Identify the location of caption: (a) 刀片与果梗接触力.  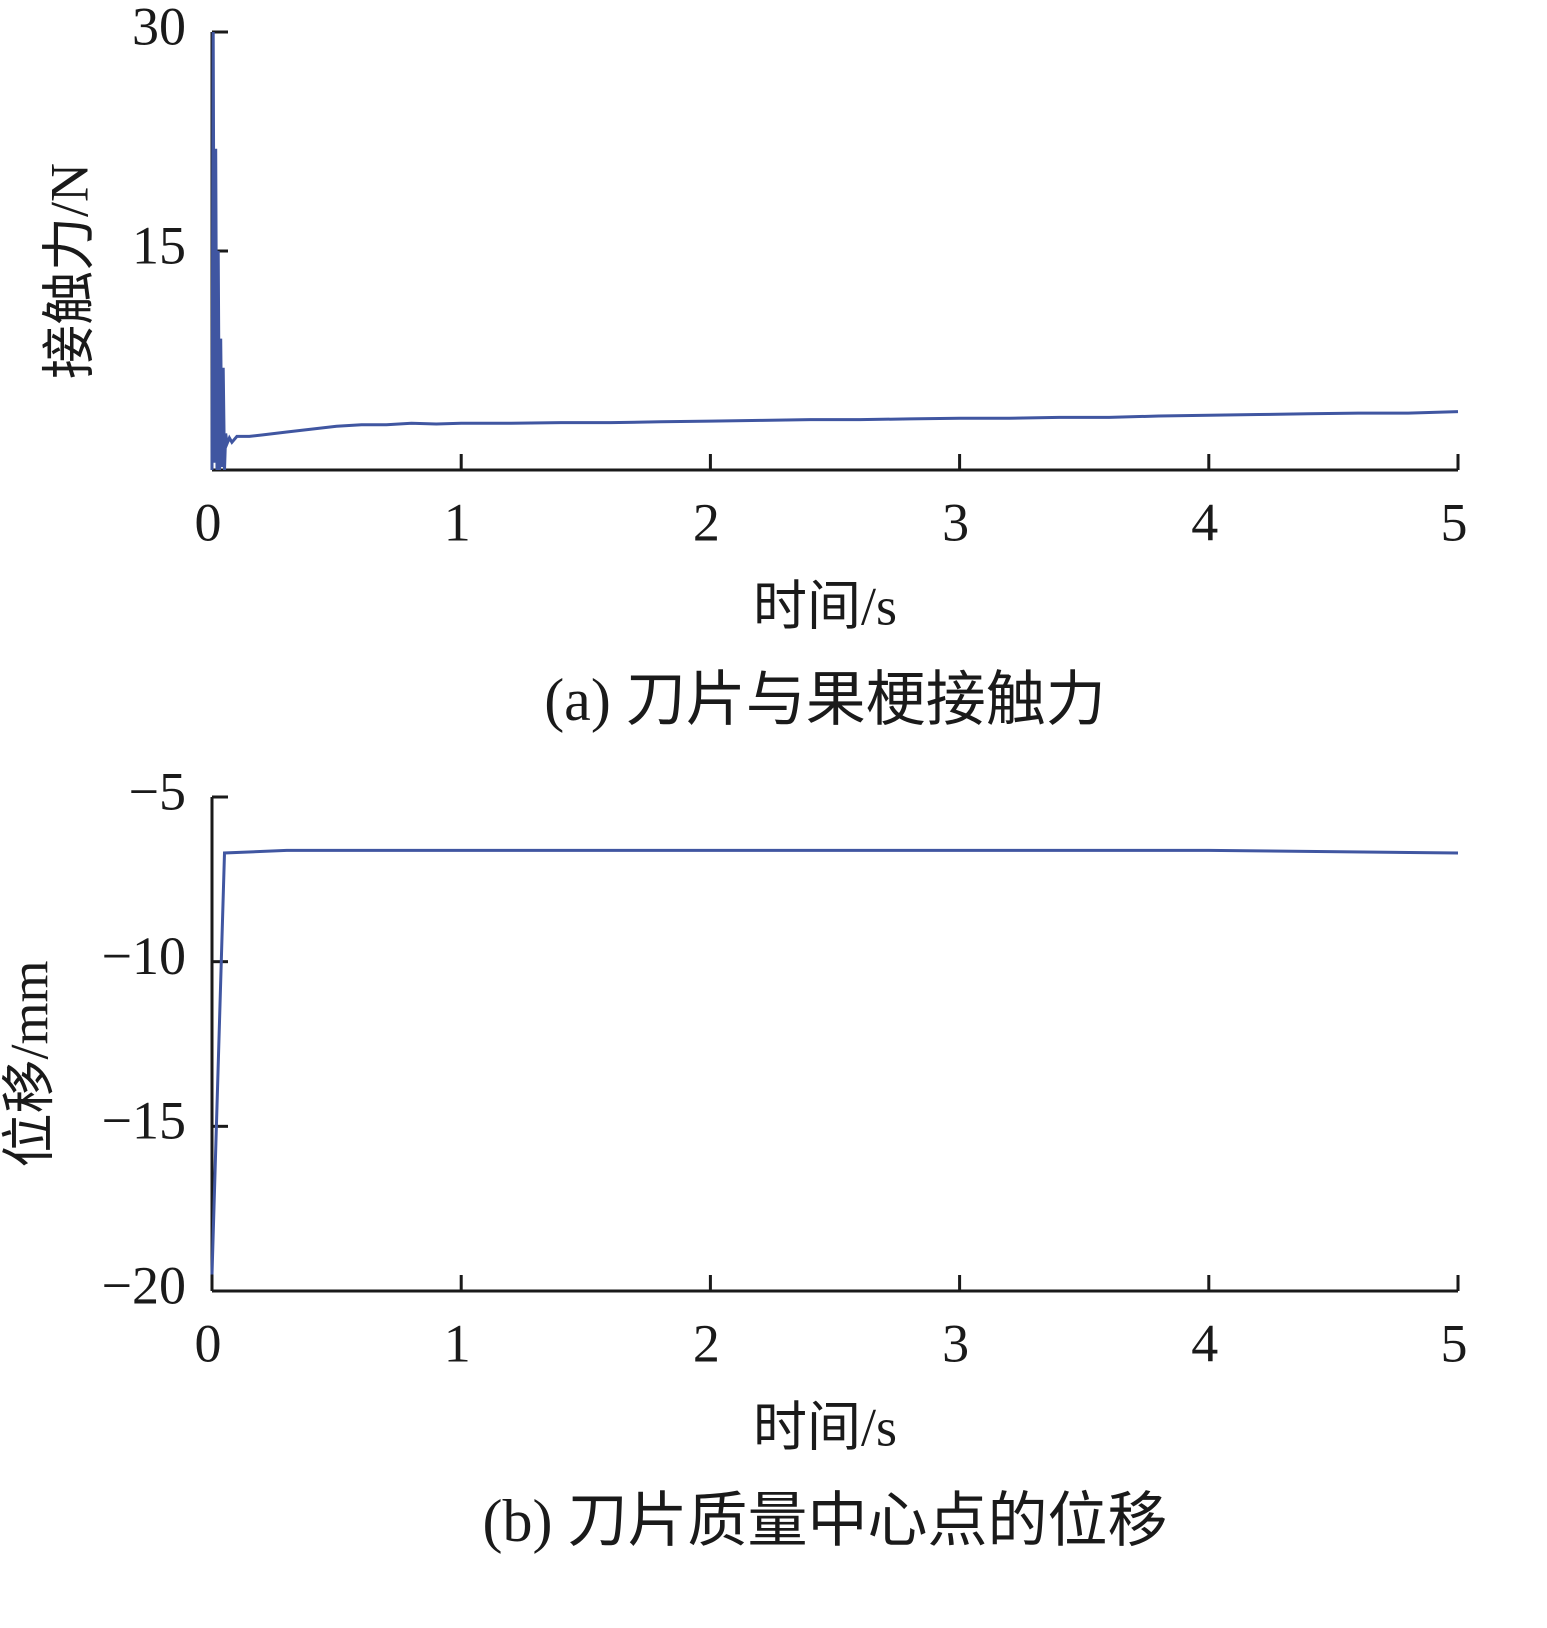
(825, 700).